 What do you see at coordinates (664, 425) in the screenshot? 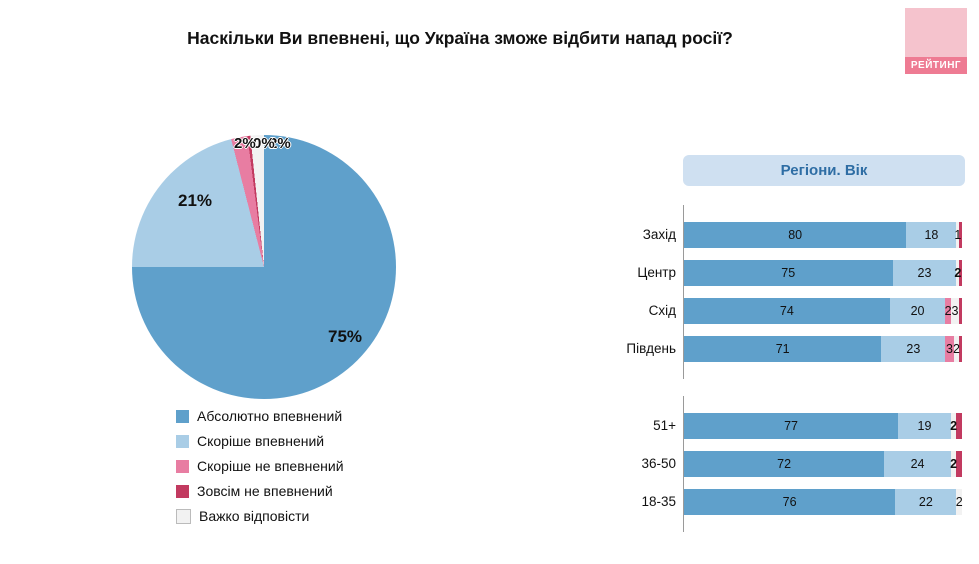
I see `bar-row-label: 51+` at bounding box center [664, 425].